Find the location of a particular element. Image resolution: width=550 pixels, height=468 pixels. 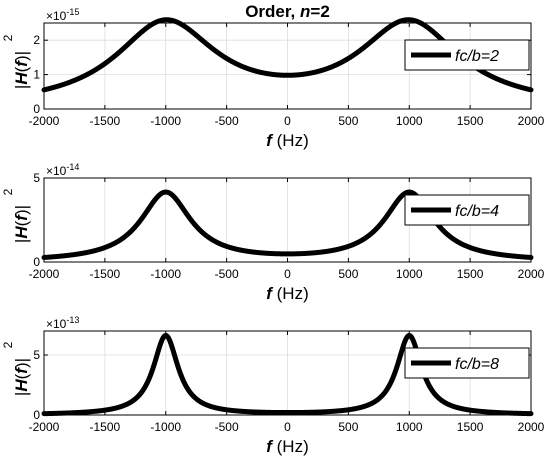

chart-title: Order, n=2 is located at coordinates (287, 11).